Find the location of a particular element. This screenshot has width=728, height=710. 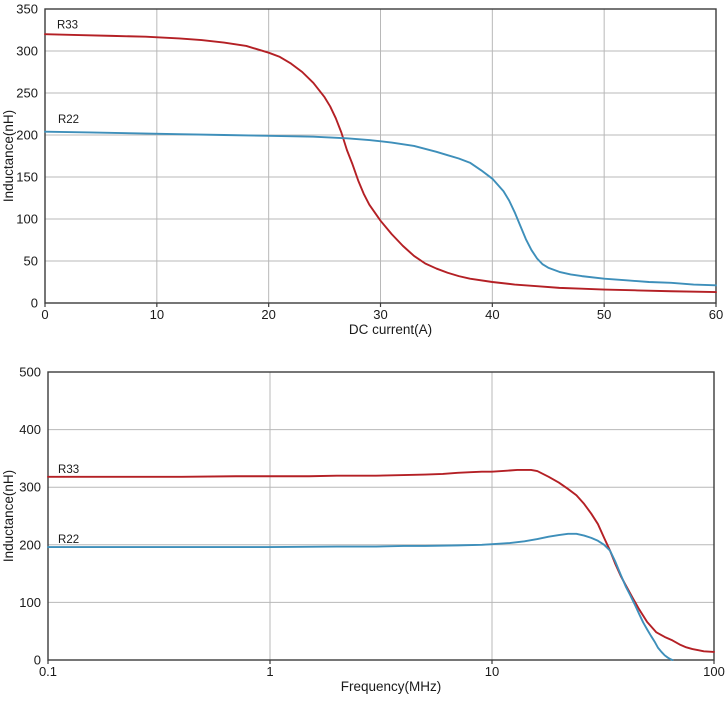

y-tick-label: 50 is located at coordinates (31, 261).